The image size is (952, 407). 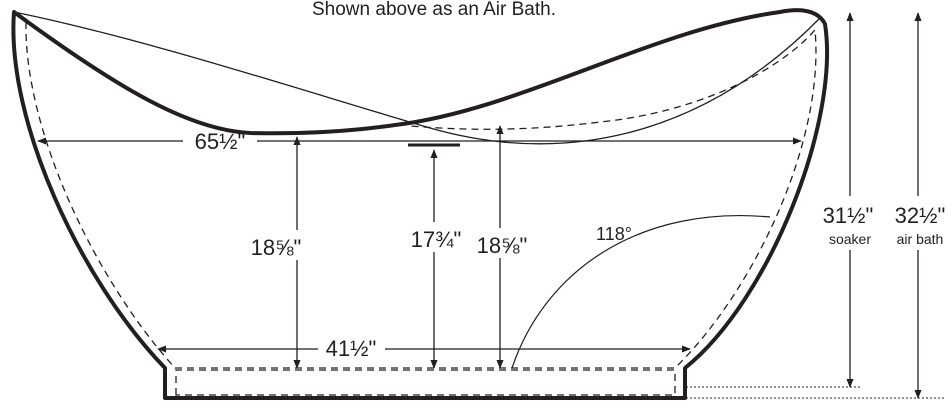 What do you see at coordinates (848, 215) in the screenshot?
I see `soaker-height-value: 31½"` at bounding box center [848, 215].